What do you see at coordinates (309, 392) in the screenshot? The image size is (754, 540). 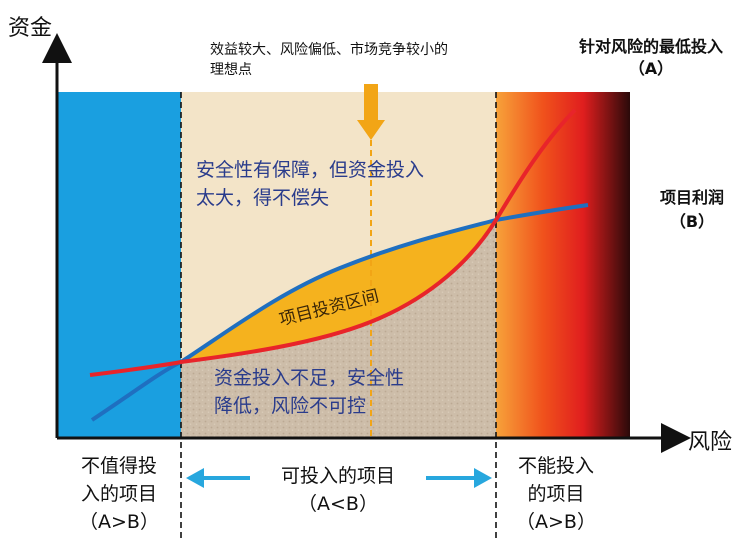 I see `under-investment-text: 资金投入不足，安全性 降低，风险不可控` at bounding box center [309, 392].